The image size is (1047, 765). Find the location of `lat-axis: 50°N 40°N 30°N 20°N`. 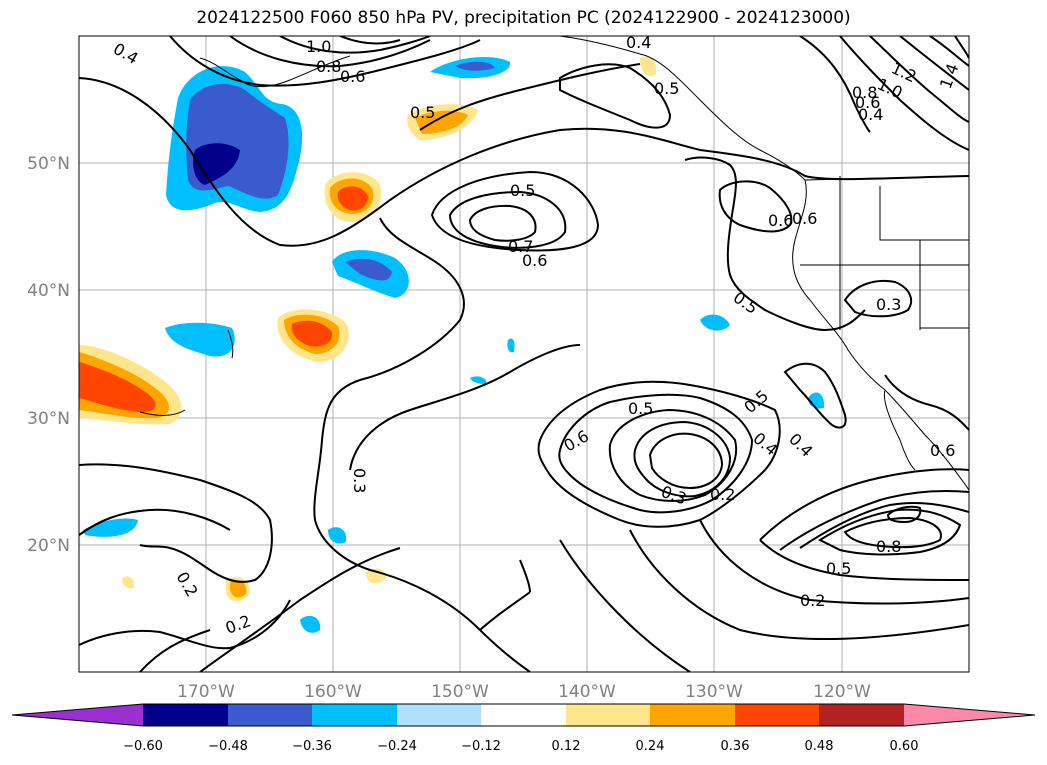

lat-axis: 50°N 40°N 30°N 20°N is located at coordinates (48, 355).